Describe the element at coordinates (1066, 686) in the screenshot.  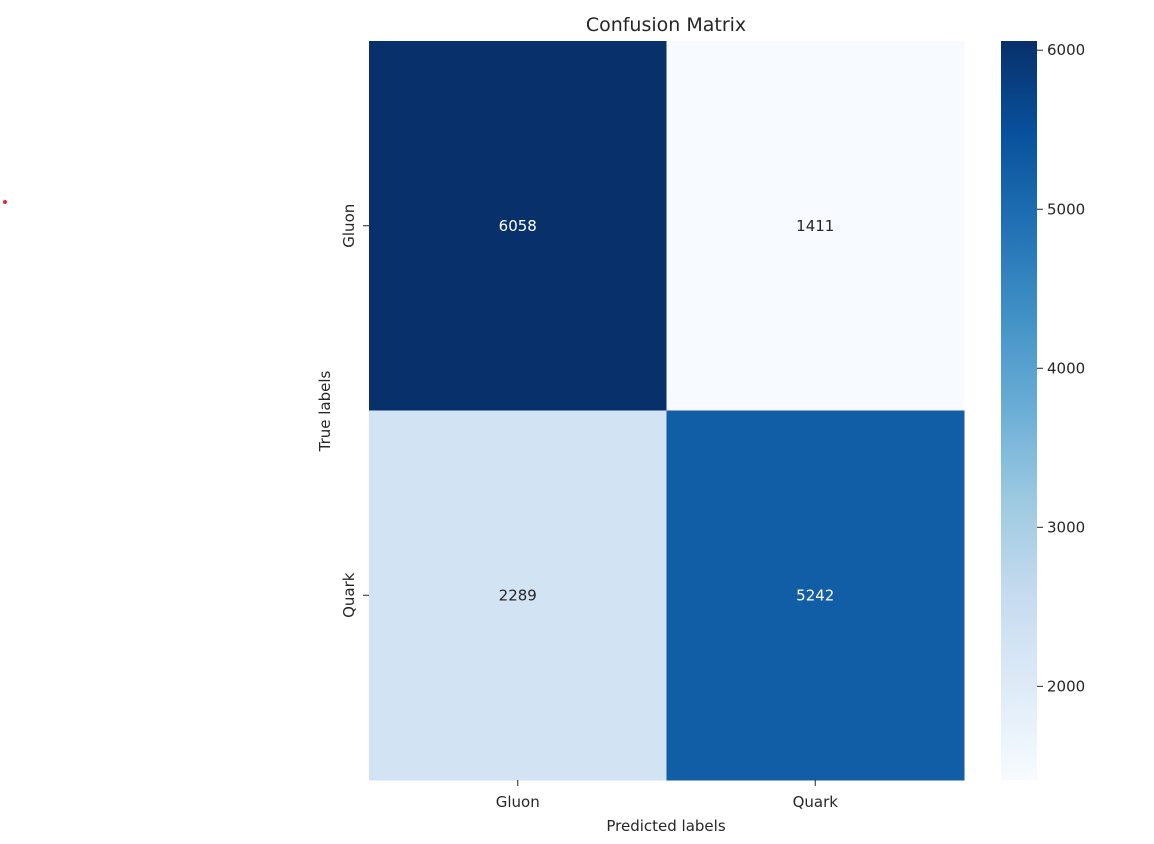
I see `colorbar-tick-label: 2000` at that location.